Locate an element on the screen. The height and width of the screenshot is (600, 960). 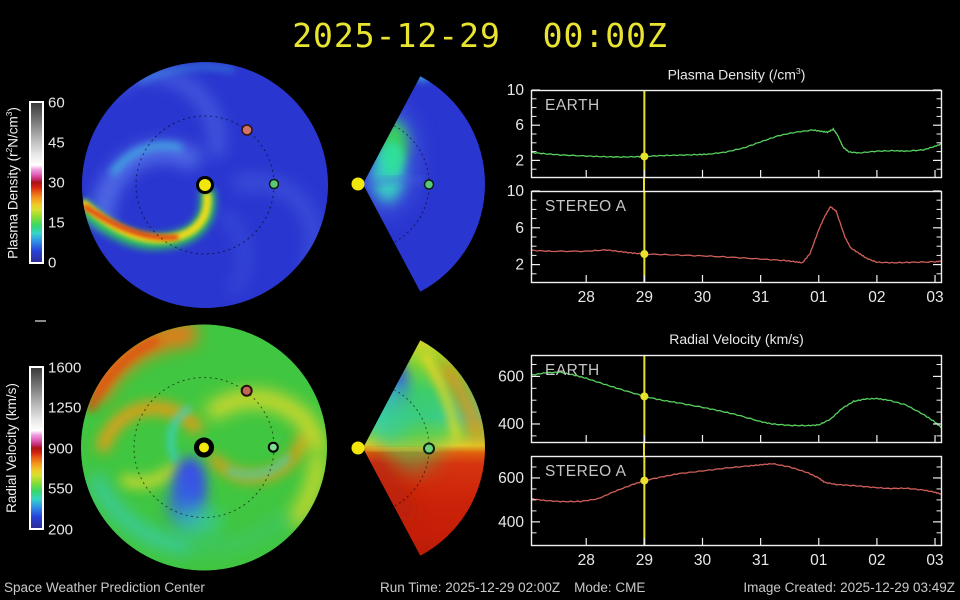
velocity-polar-map is located at coordinates (204, 447).